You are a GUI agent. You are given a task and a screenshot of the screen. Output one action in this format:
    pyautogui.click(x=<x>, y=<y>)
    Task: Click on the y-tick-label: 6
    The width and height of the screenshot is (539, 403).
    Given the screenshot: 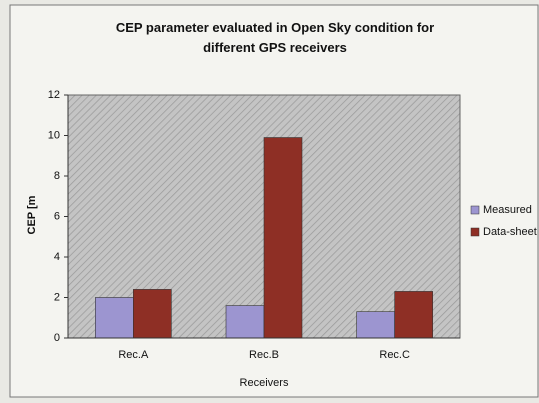 What is the action you would take?
    pyautogui.click(x=57, y=216)
    